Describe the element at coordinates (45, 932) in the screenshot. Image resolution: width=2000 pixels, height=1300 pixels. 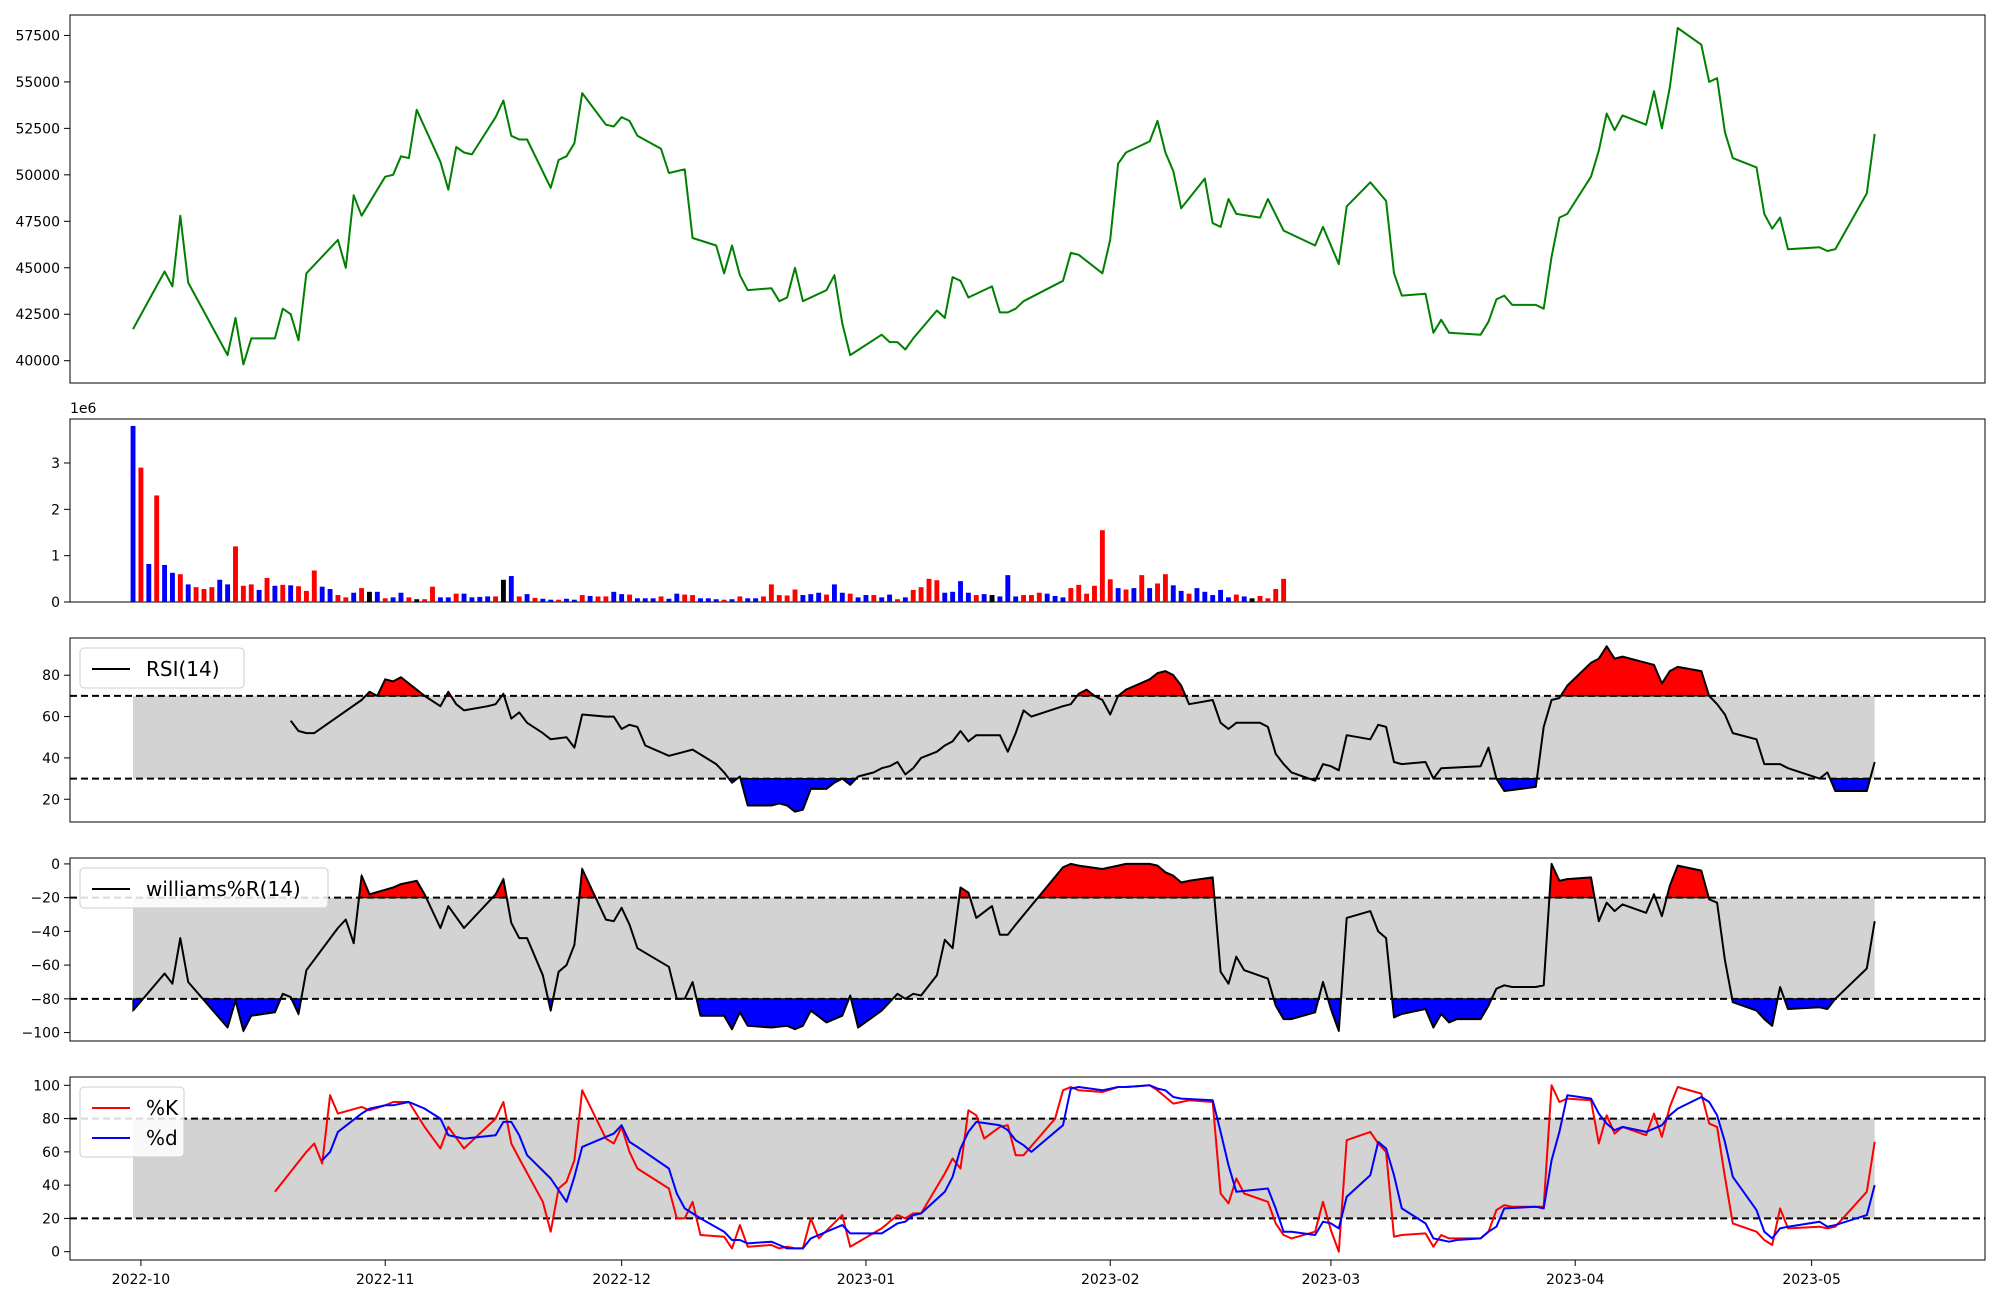
I see `y-tick-label: −40` at that location.